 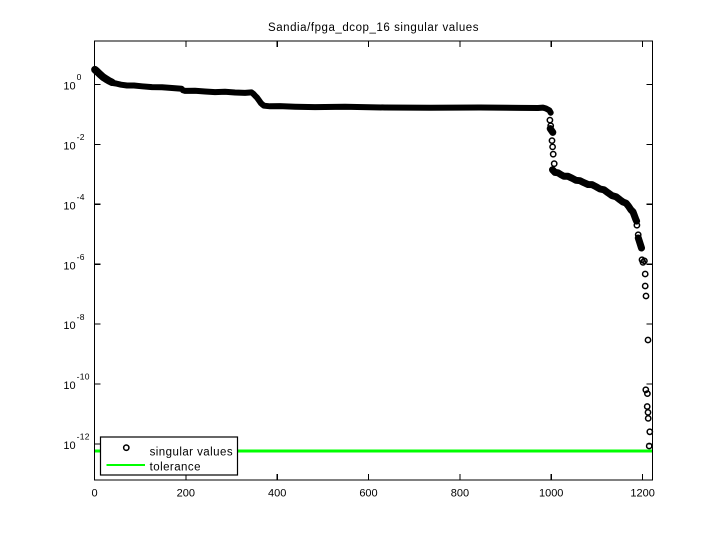 I want to click on svg-text: -8, so click(x=81, y=317).